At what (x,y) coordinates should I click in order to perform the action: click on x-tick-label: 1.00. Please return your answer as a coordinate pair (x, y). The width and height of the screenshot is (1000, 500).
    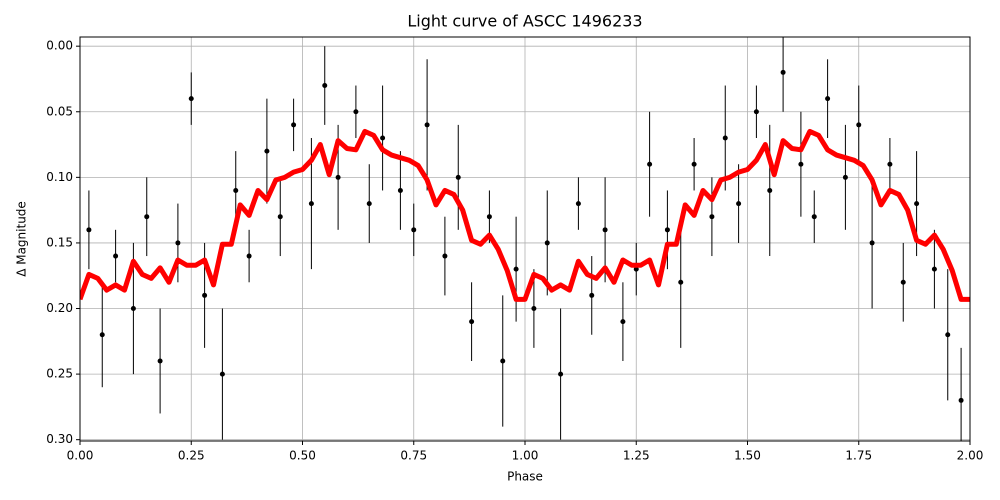
    Looking at the image, I should click on (525, 456).